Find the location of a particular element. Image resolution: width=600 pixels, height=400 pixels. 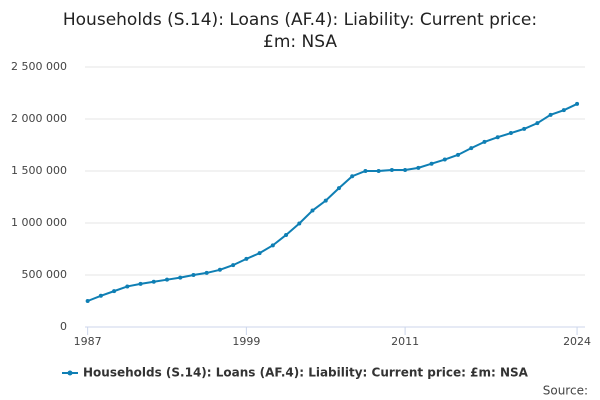

y-tick-label: 500 000 is located at coordinates (45, 274).